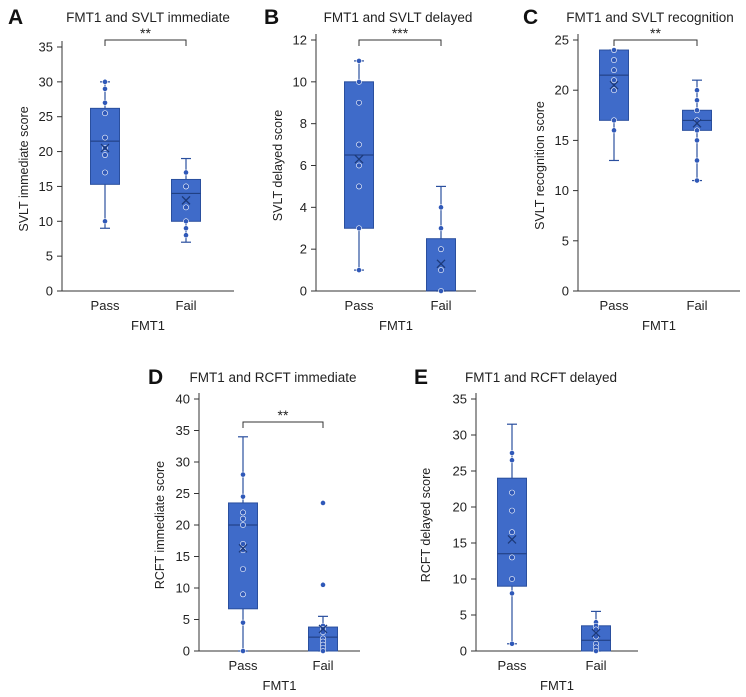 The width and height of the screenshot is (746, 697). Describe the element at coordinates (441, 305) in the screenshot. I see `panel-b-x-tick-label: Fail` at that location.